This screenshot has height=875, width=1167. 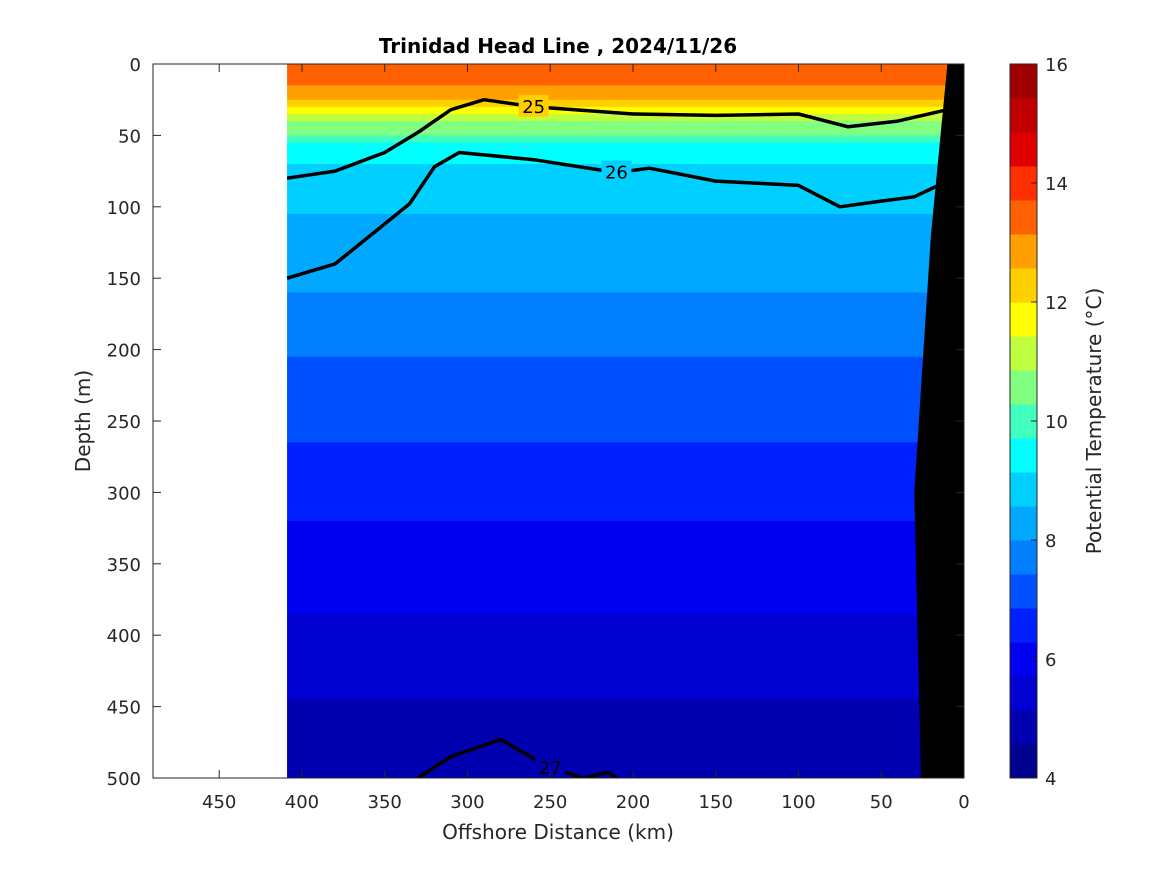 I want to click on bathymetry, so click(x=939, y=421).